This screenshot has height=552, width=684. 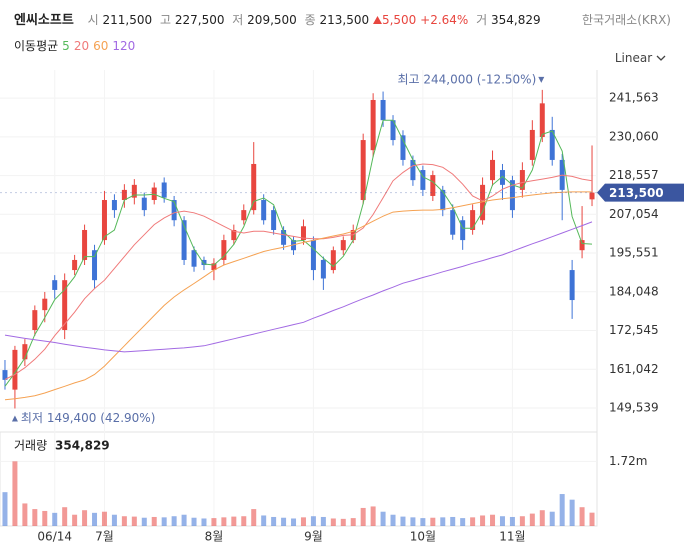 I want to click on change-pct: +2.64%, so click(x=444, y=20).